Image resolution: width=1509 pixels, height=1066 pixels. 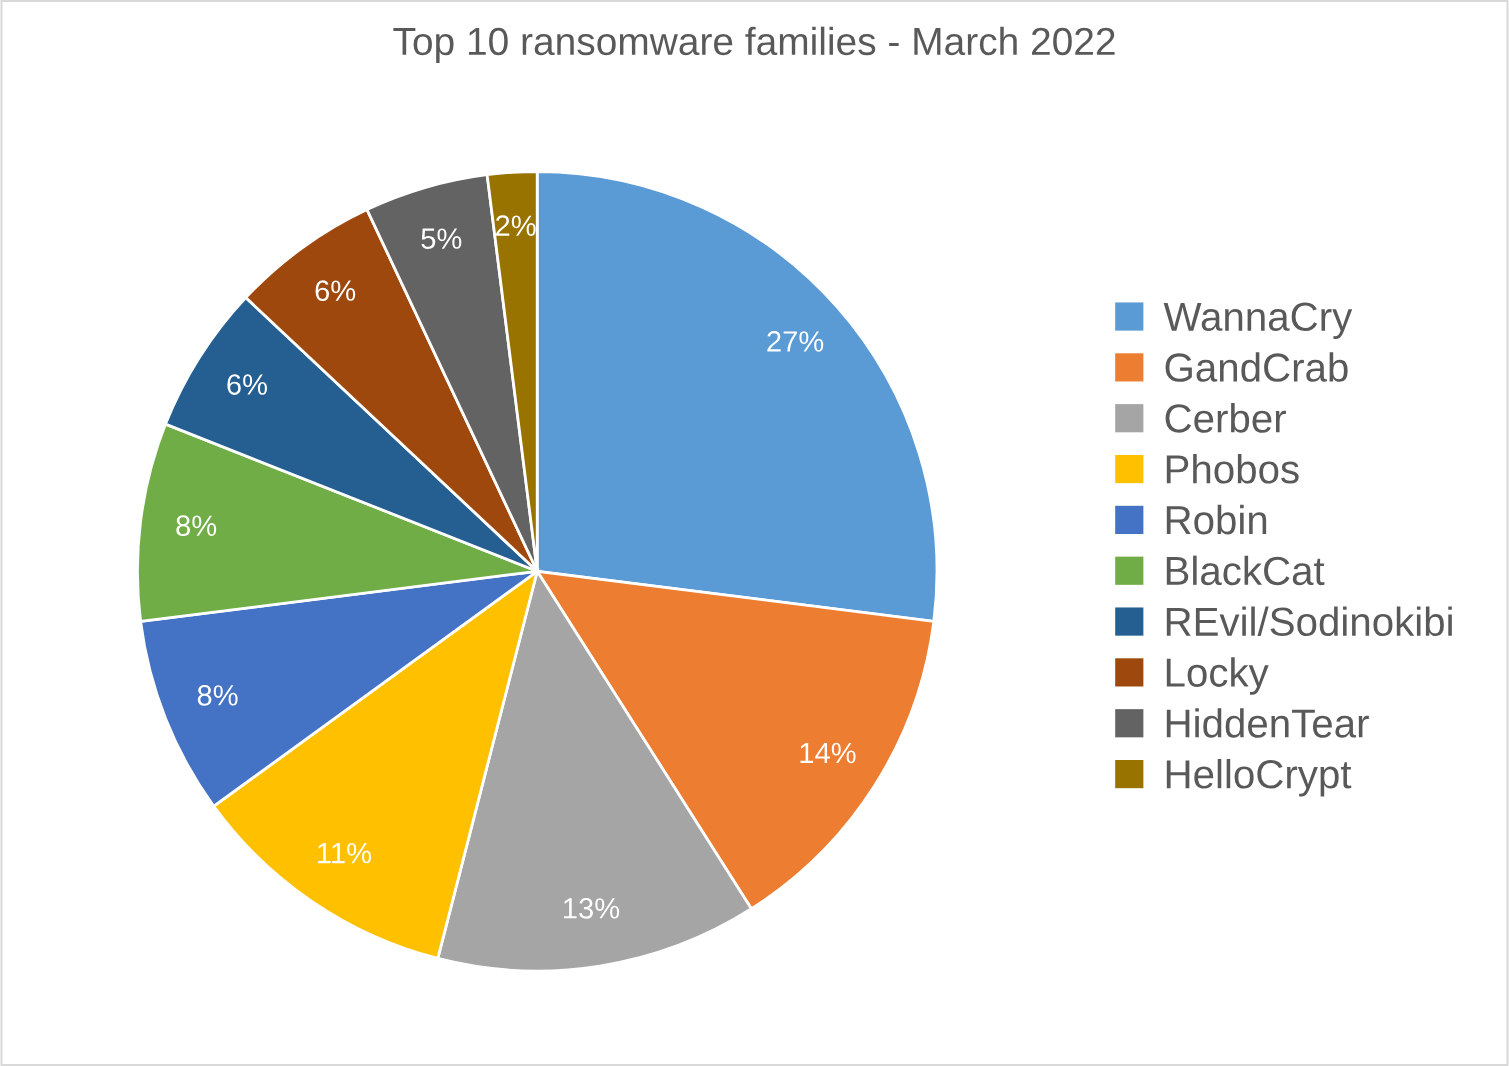 What do you see at coordinates (441, 238) in the screenshot?
I see `data-label: 5%` at bounding box center [441, 238].